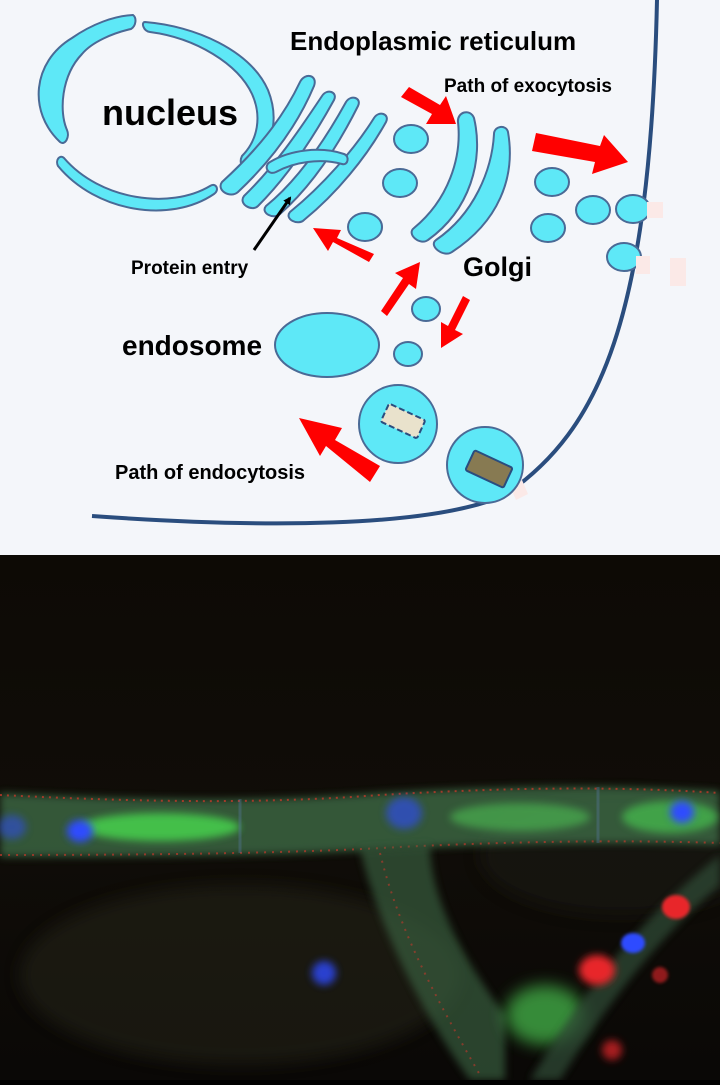 Image resolution: width=720 pixels, height=1085 pixels. Describe the element at coordinates (497, 267) in the screenshot. I see `golgi-label: Golgi` at that location.